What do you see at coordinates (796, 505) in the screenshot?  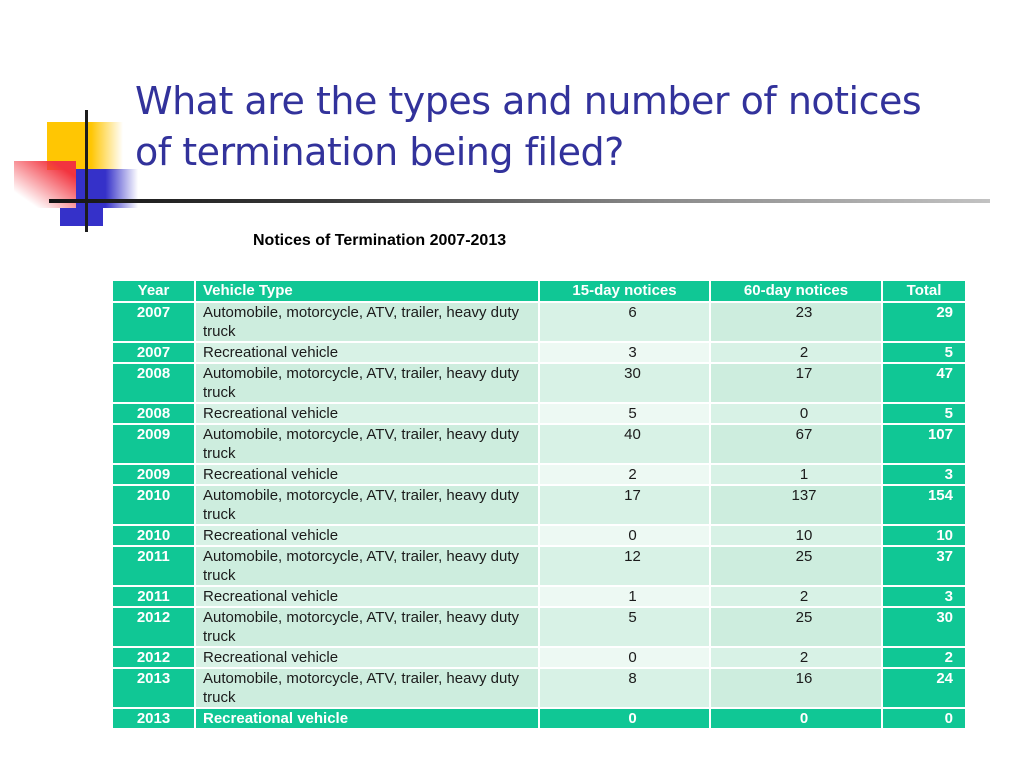 I see `count-60day-cell: 137` at bounding box center [796, 505].